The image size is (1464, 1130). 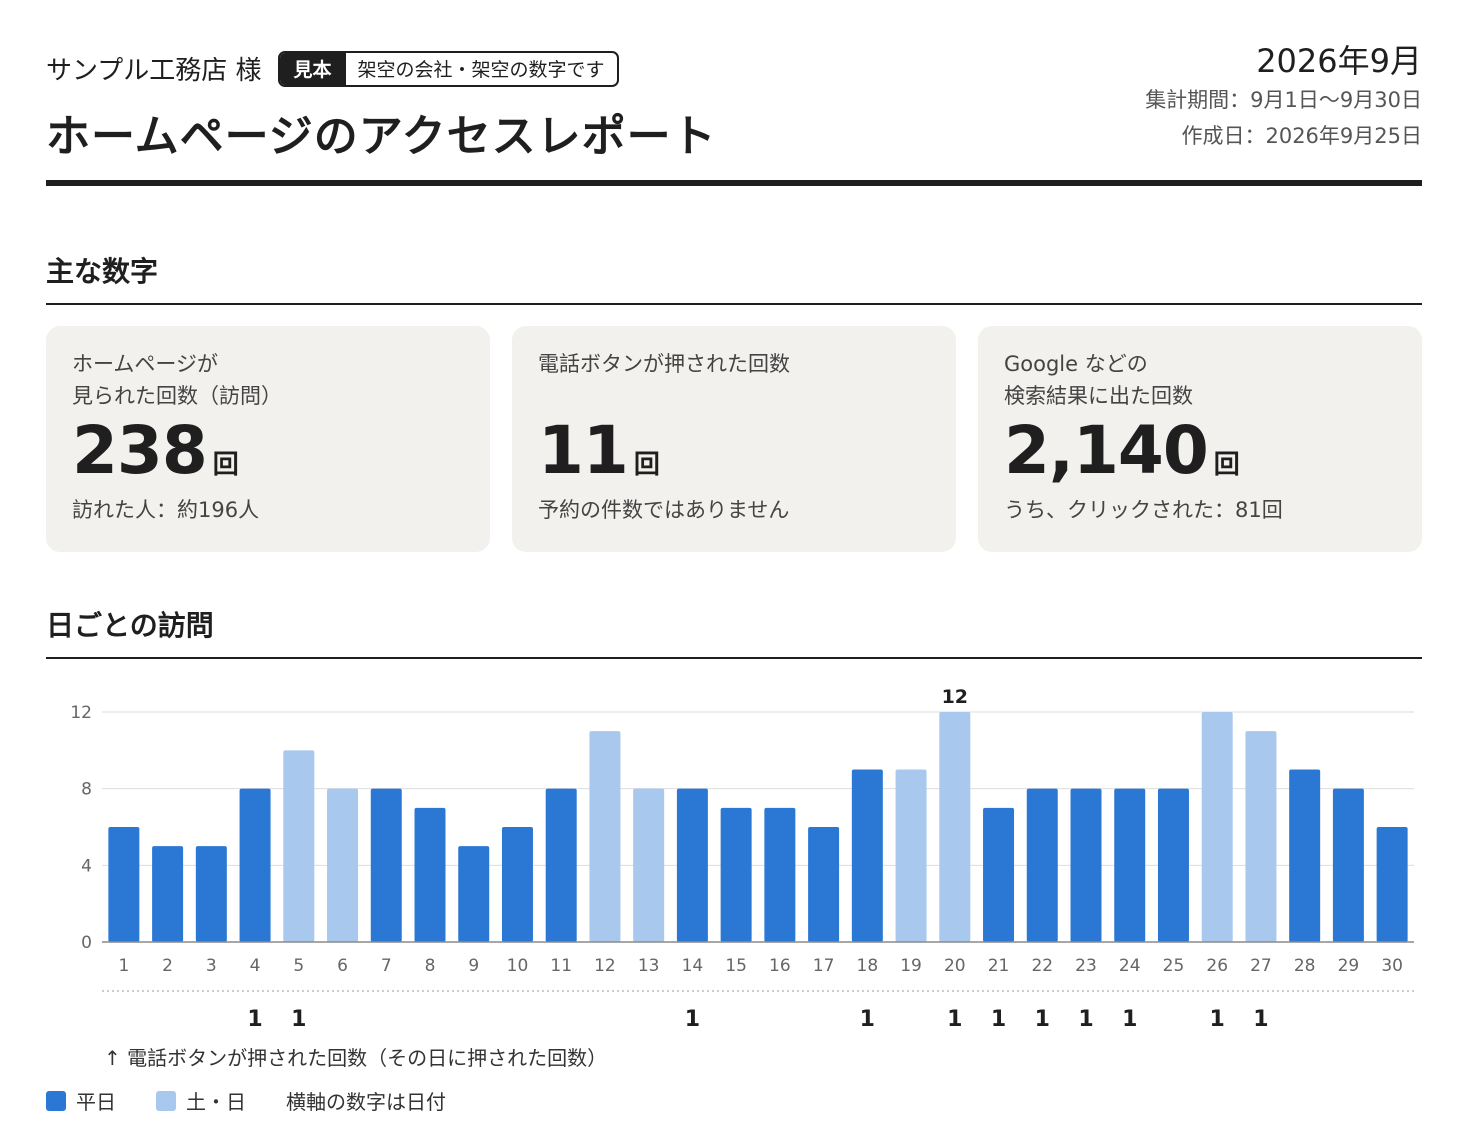 What do you see at coordinates (130, 625) in the screenshot?
I see `daily-section-title: 日ごとの訪問` at bounding box center [130, 625].